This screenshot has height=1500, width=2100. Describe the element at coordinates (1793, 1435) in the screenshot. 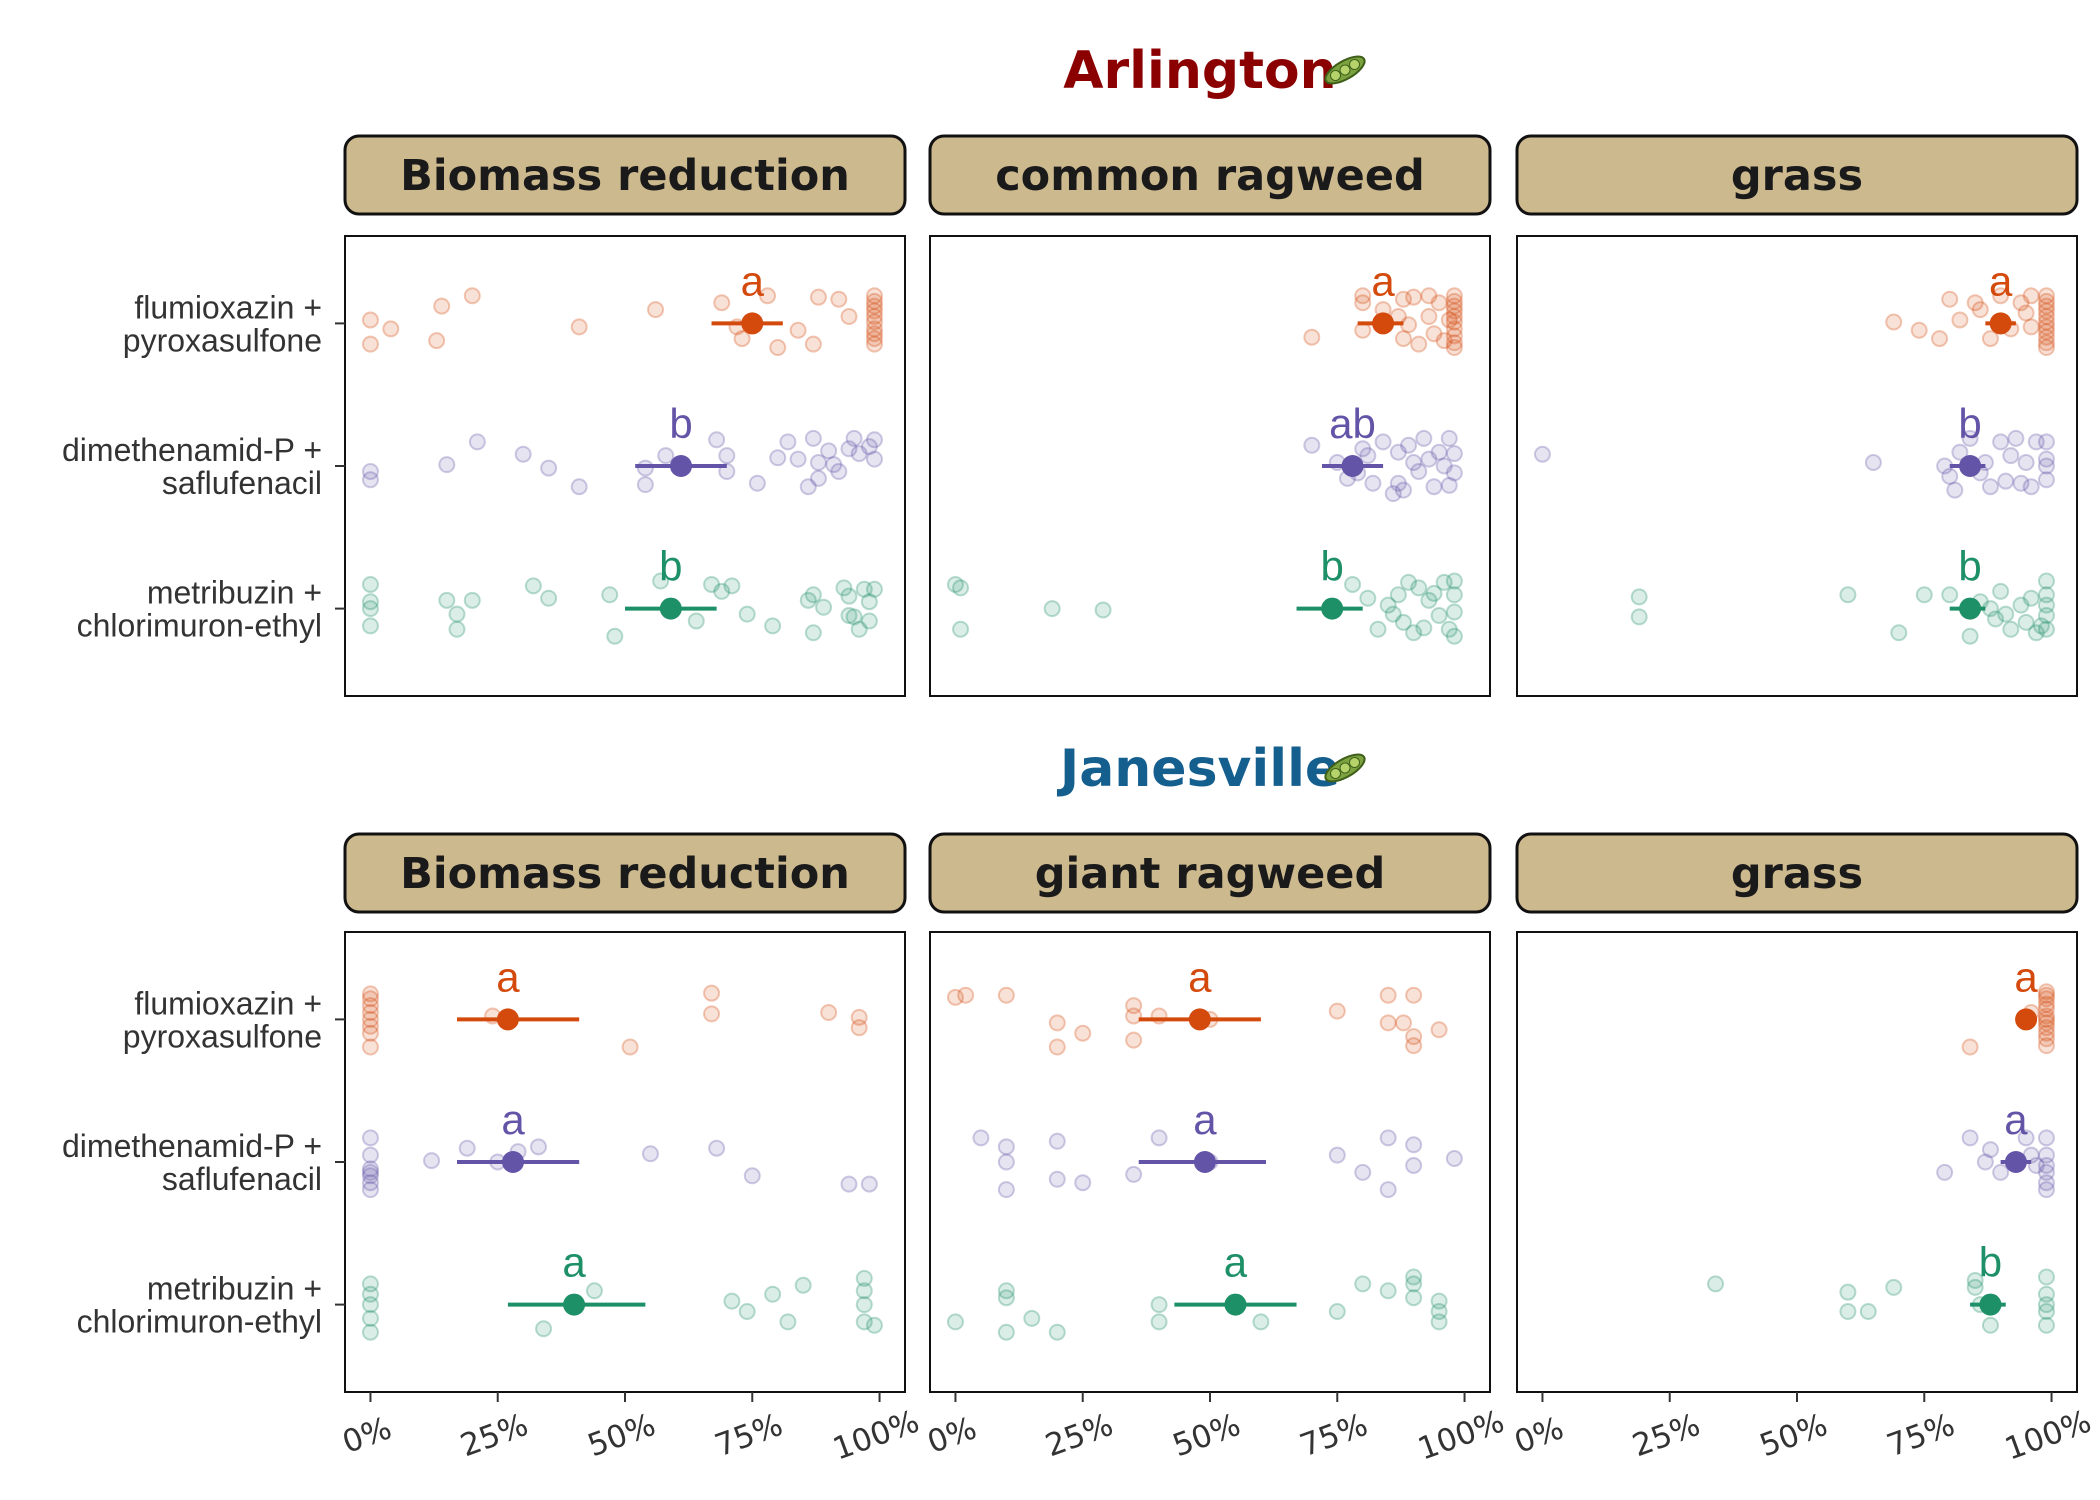

I see `x-tick-label: 50%` at that location.